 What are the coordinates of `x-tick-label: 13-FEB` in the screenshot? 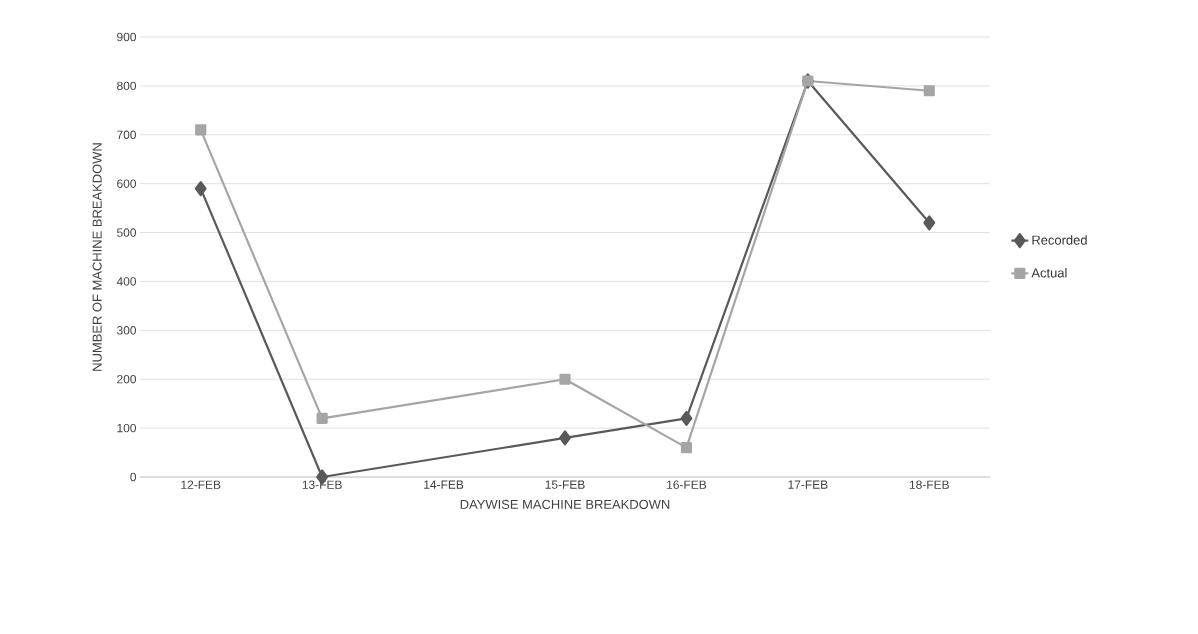 It's located at (322, 484).